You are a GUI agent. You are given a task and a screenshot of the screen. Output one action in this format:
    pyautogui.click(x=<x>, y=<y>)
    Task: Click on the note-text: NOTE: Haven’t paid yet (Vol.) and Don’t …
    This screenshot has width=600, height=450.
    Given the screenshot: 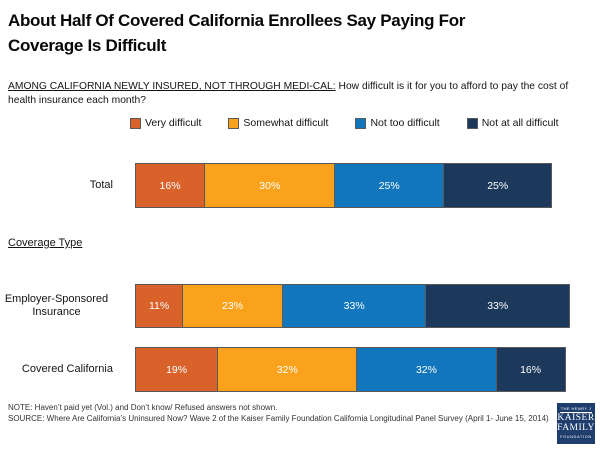 What is the action you would take?
    pyautogui.click(x=143, y=407)
    